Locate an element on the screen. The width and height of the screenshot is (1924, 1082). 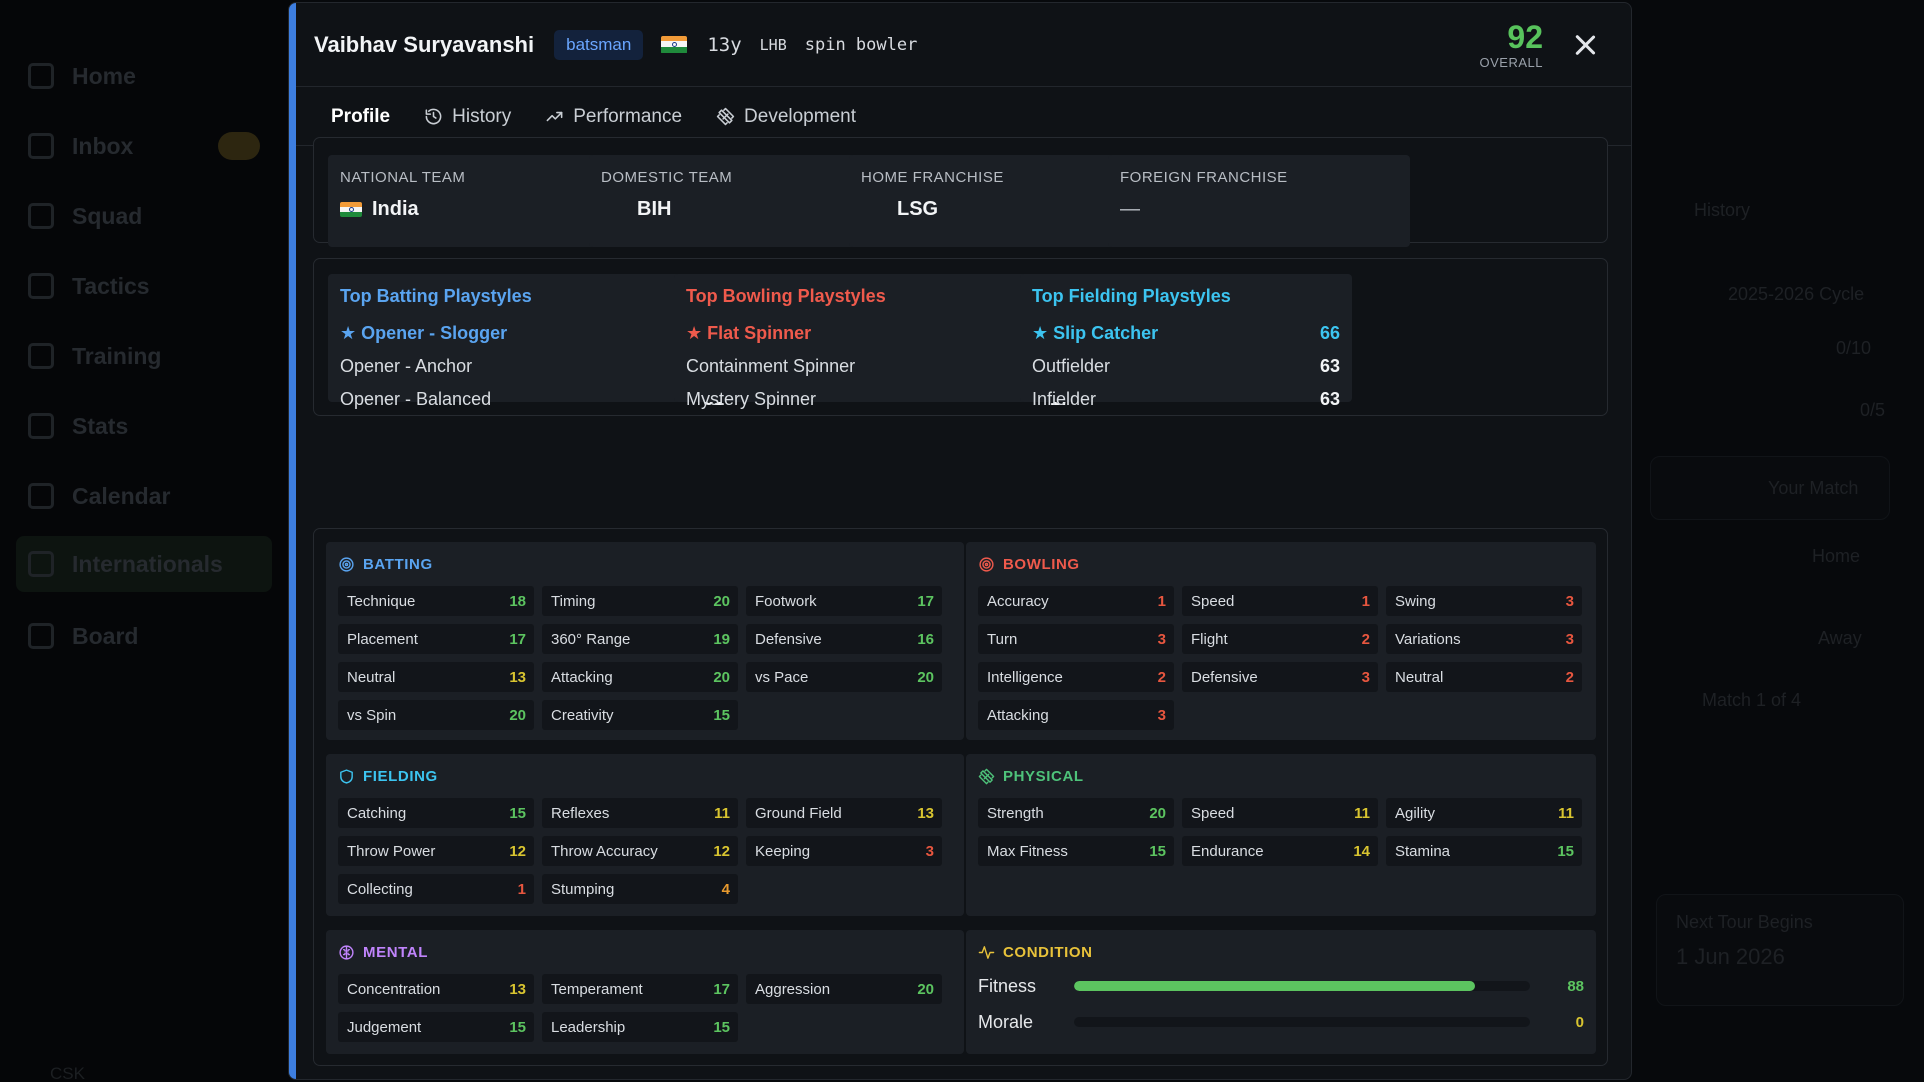
attribute-name: Throw Power is located at coordinates (391, 851).